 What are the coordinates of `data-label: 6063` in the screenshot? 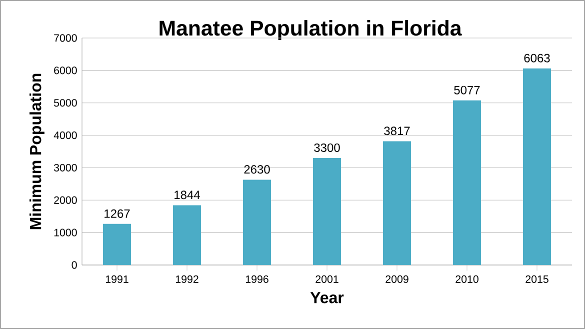 It's located at (537, 58).